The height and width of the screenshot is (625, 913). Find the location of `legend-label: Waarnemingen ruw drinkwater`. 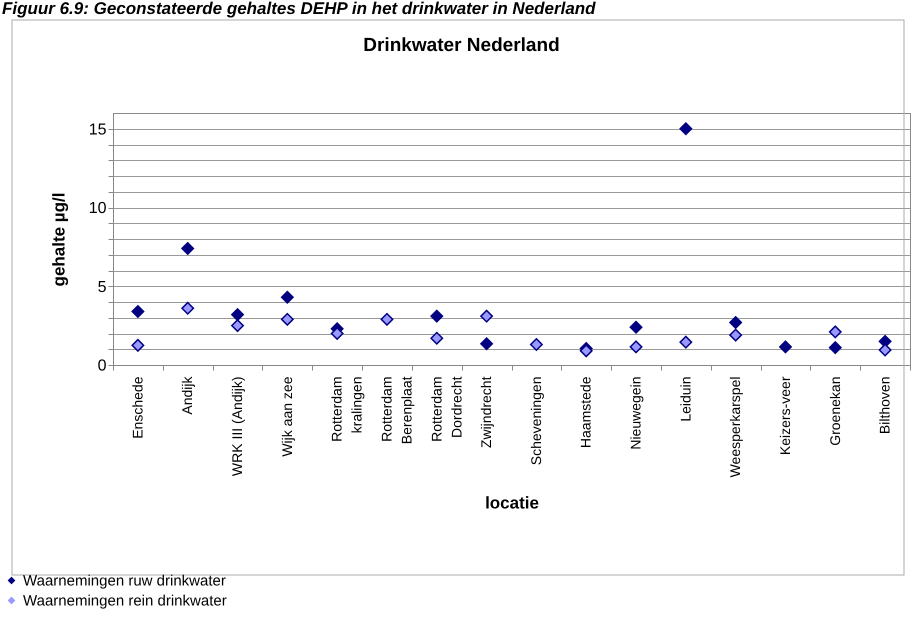

legend-label: Waarnemingen ruw drinkwater is located at coordinates (124, 581).